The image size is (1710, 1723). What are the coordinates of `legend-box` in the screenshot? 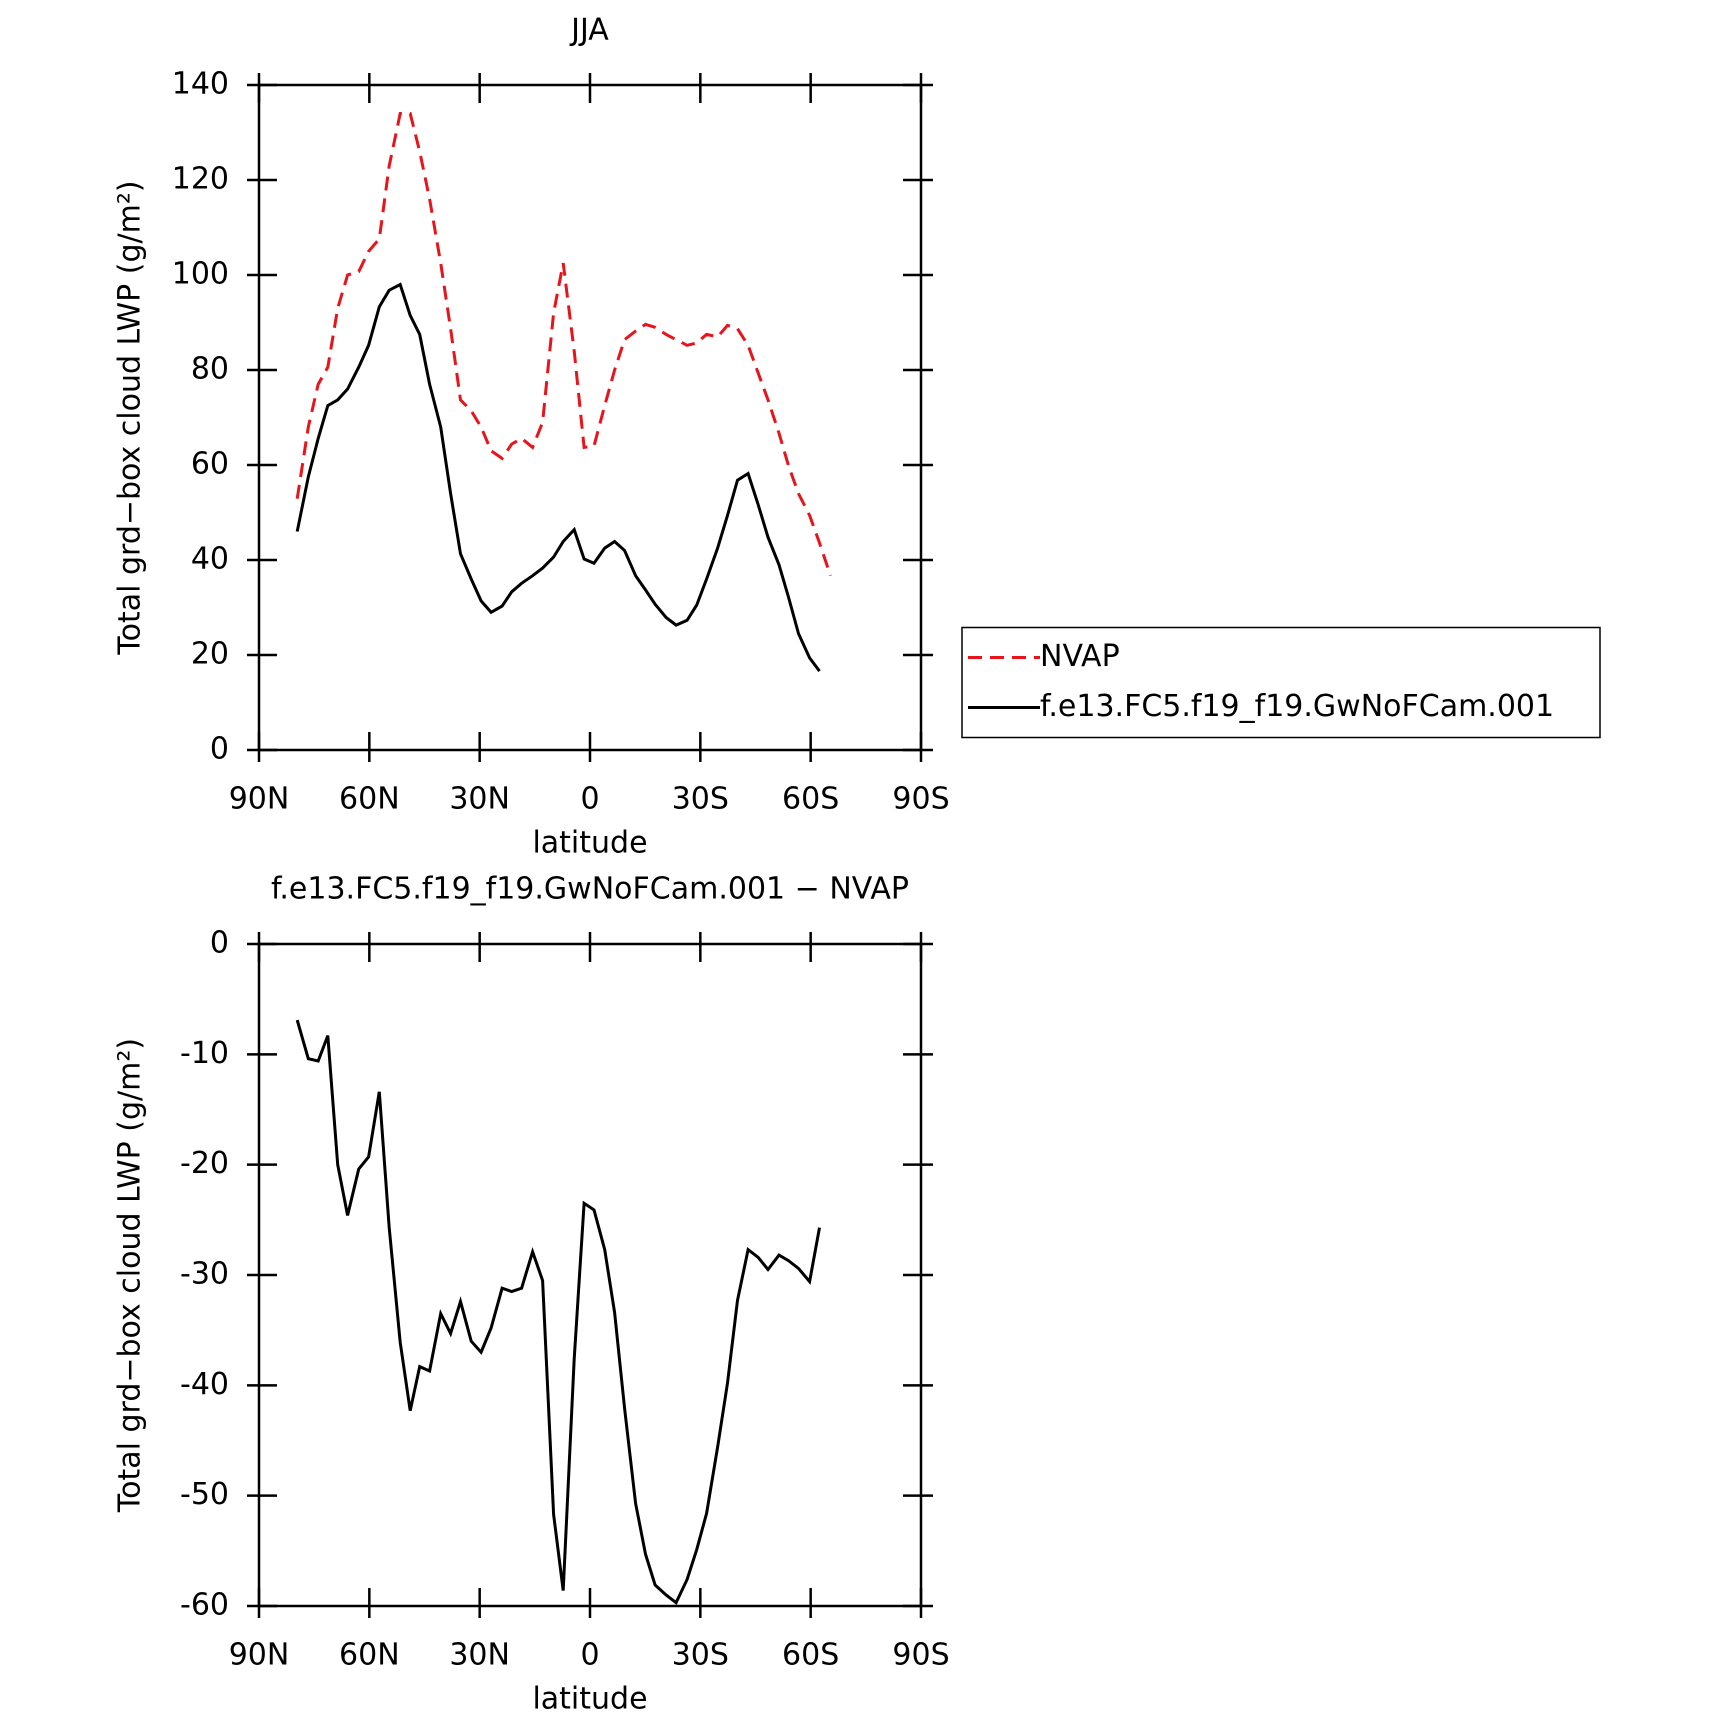 It's located at (1281, 682).